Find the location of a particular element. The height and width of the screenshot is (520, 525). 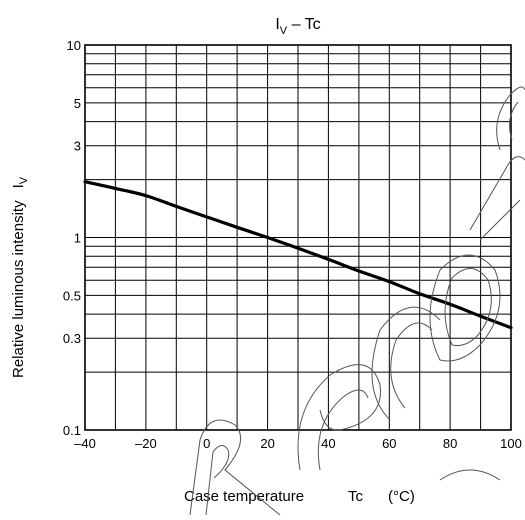

y-tick-label: 0.1 is located at coordinates (72, 430).